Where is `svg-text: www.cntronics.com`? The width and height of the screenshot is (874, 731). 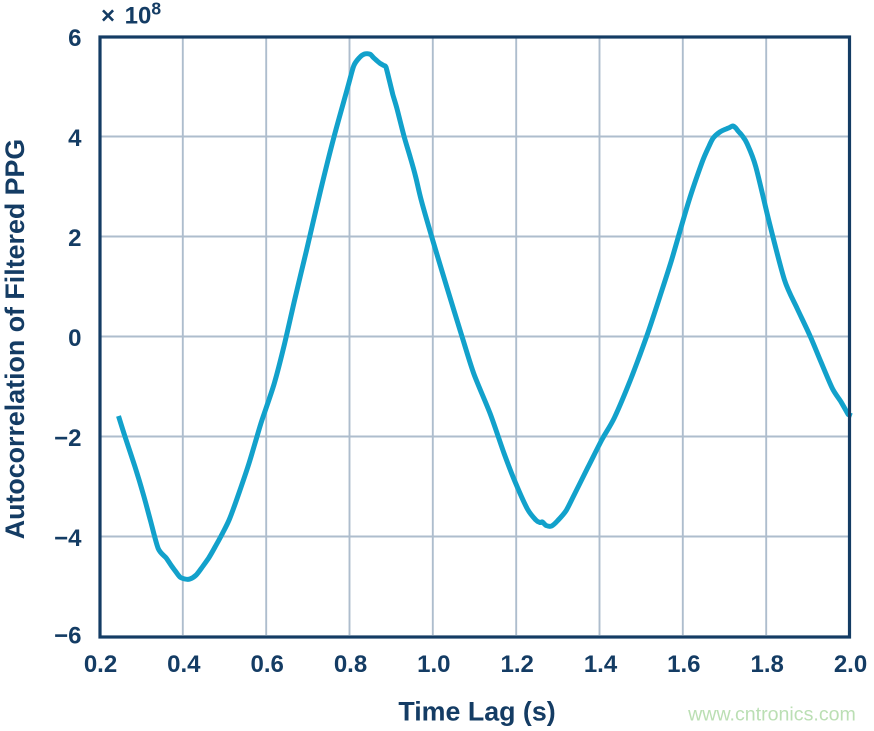
svg-text: www.cntronics.com is located at coordinates (771, 715).